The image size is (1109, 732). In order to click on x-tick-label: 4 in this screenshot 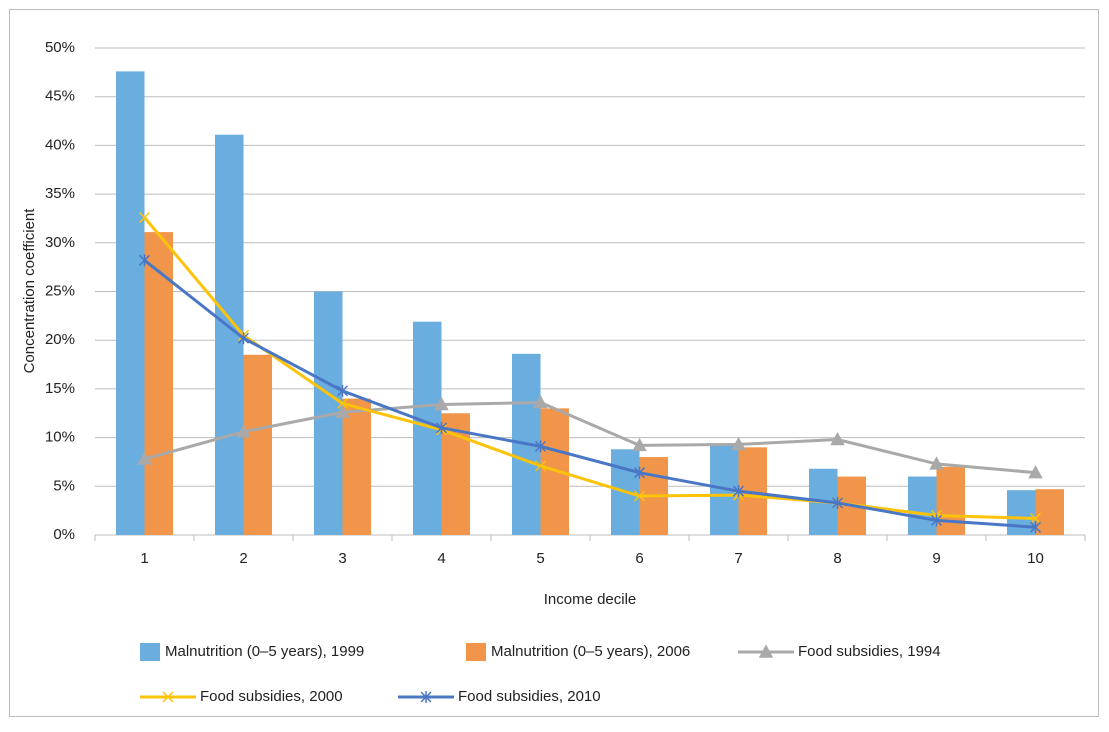, I will do `click(441, 558)`.